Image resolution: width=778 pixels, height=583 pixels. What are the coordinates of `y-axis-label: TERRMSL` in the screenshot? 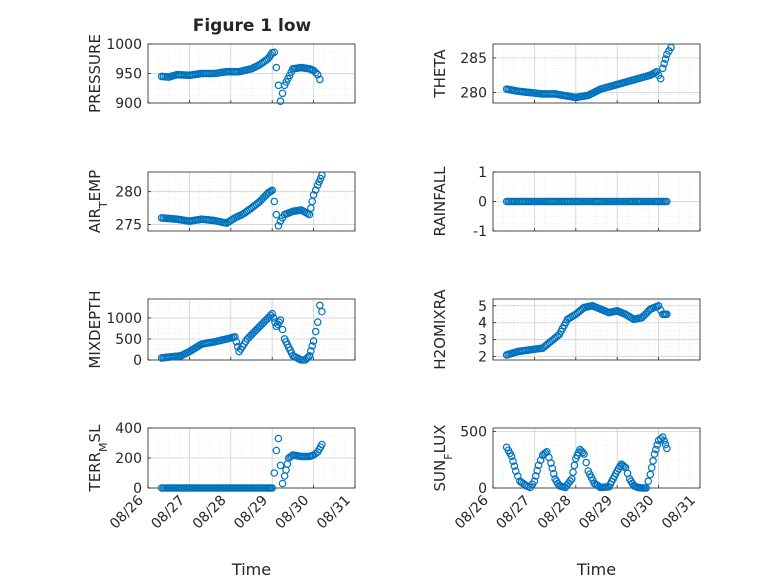 It's located at (98, 458).